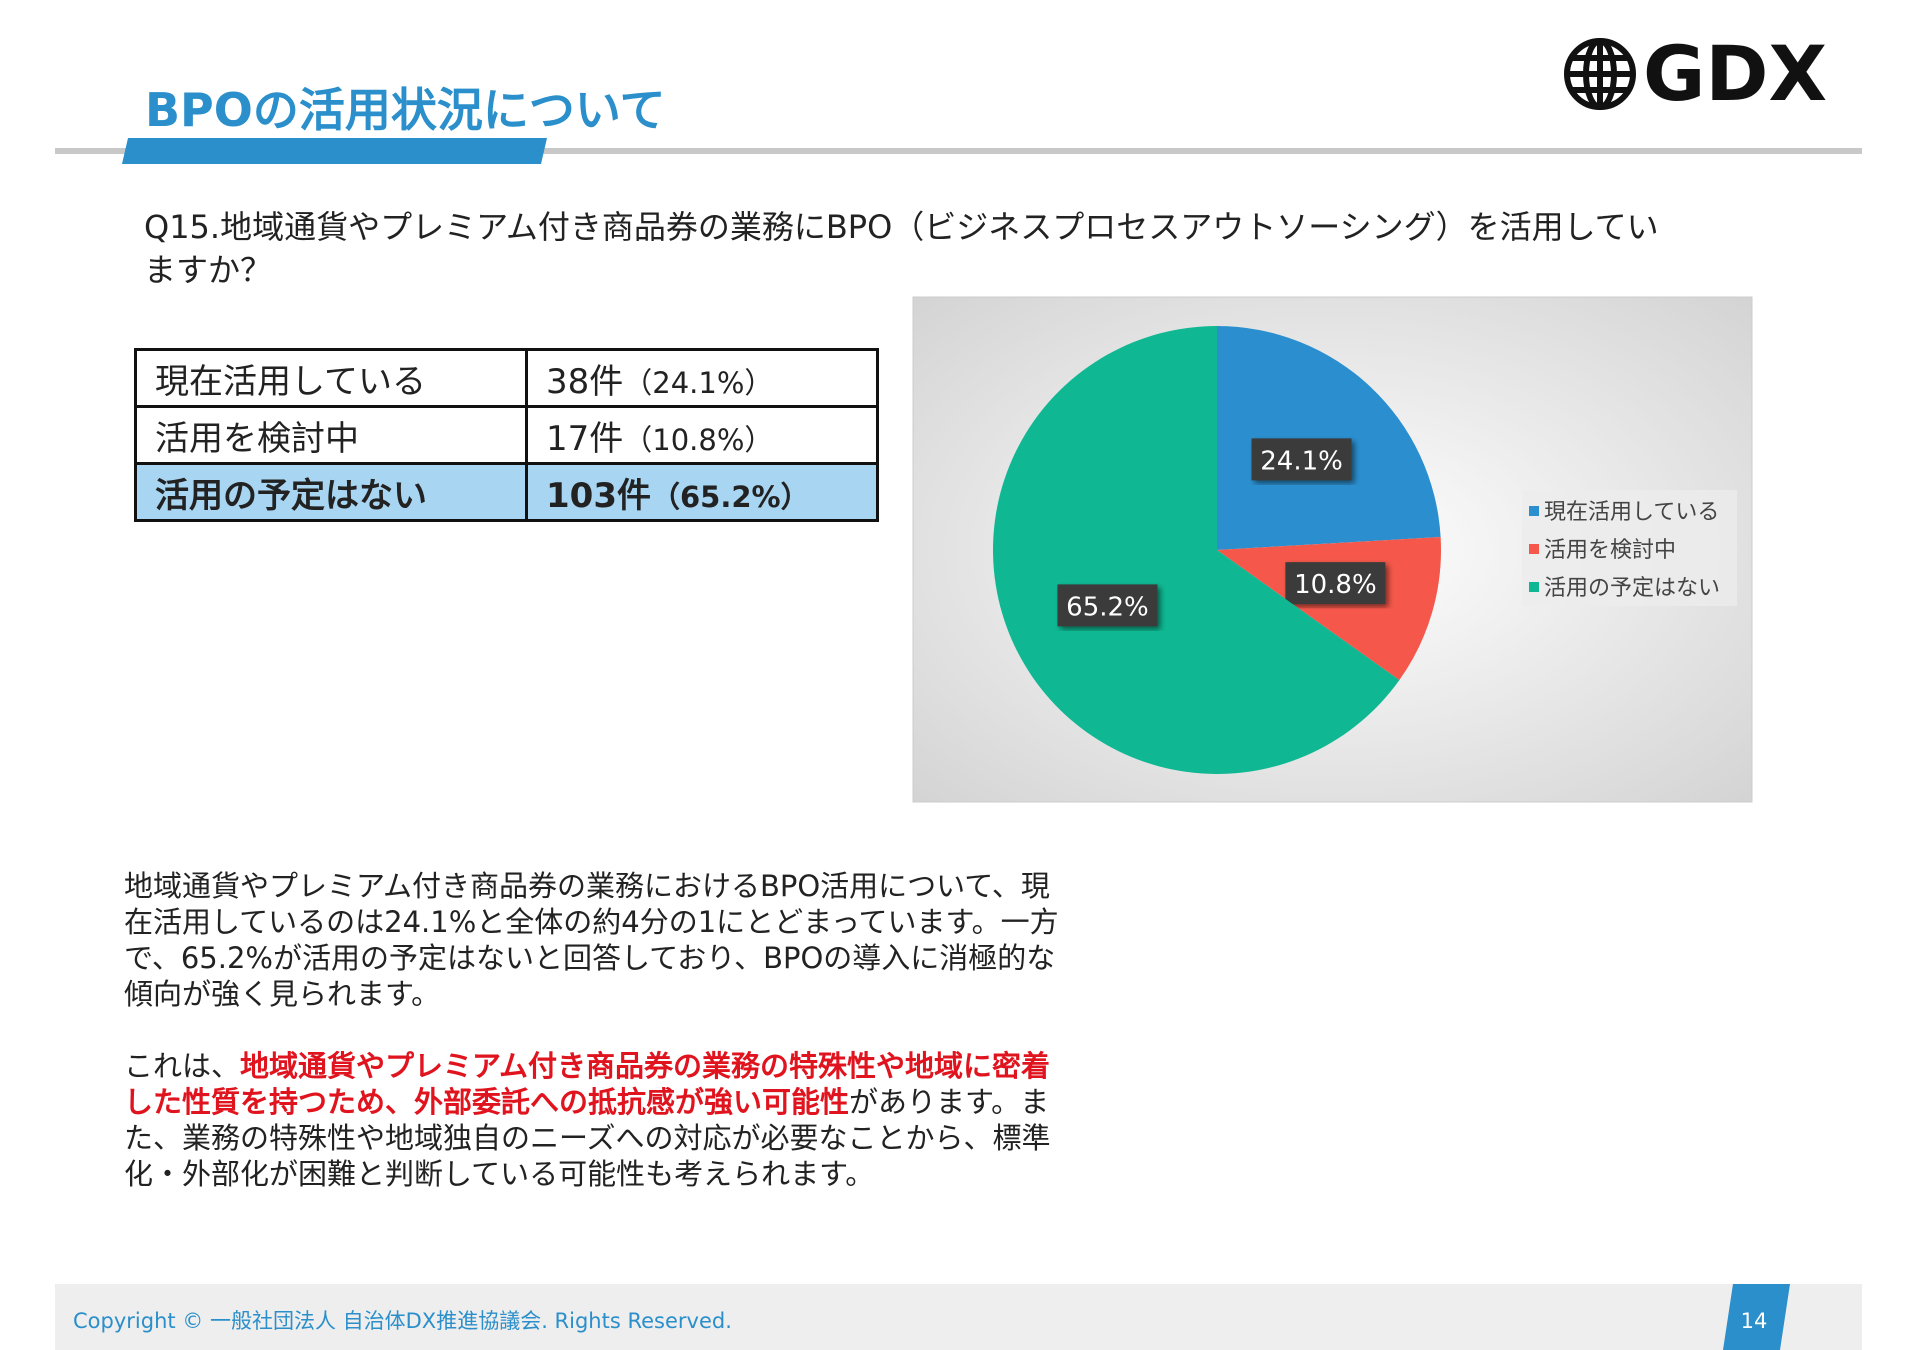 This screenshot has height=1350, width=1909. What do you see at coordinates (585, 438) in the screenshot?
I see `count: 17件` at bounding box center [585, 438].